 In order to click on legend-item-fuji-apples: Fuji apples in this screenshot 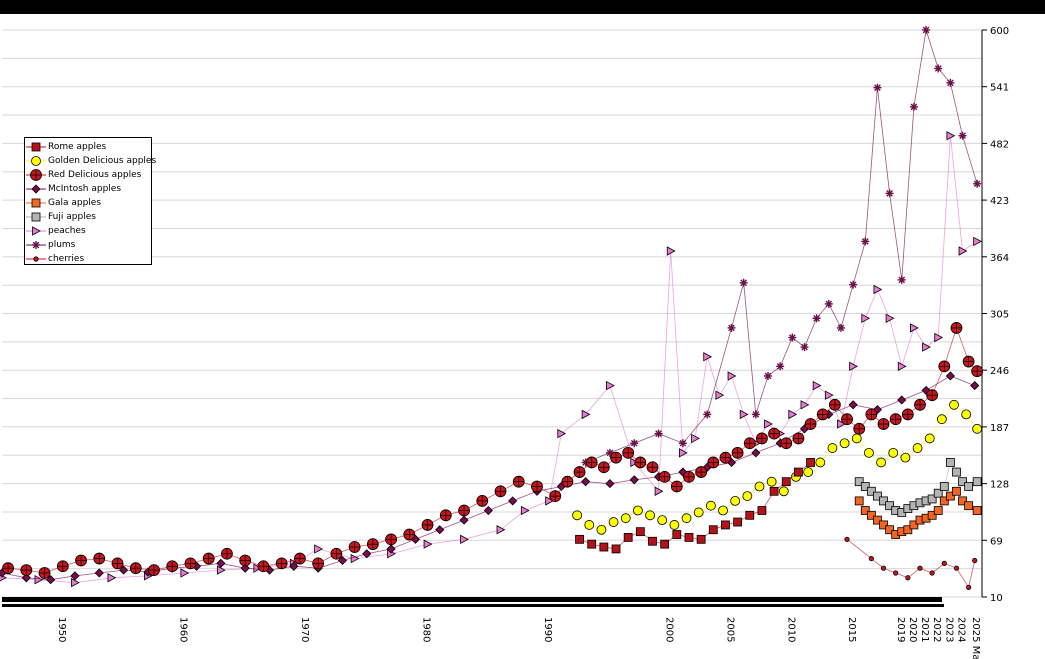, I will do `click(88, 217)`.